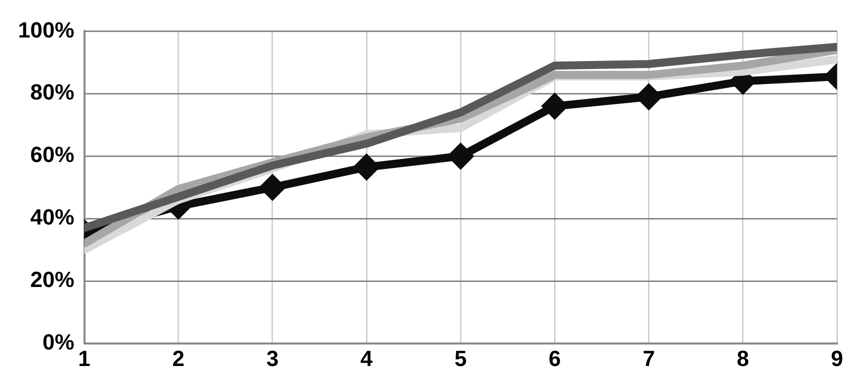  Describe the element at coordinates (46, 29) in the screenshot. I see `y-tick-label: 100%` at that location.